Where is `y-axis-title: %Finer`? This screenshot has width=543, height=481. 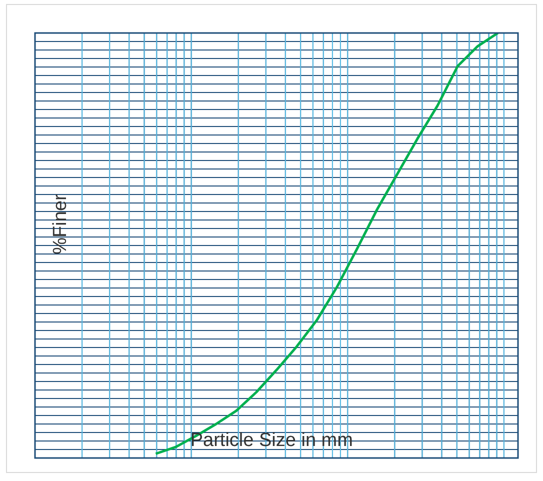
y-axis-title: %Finer is located at coordinates (60, 223).